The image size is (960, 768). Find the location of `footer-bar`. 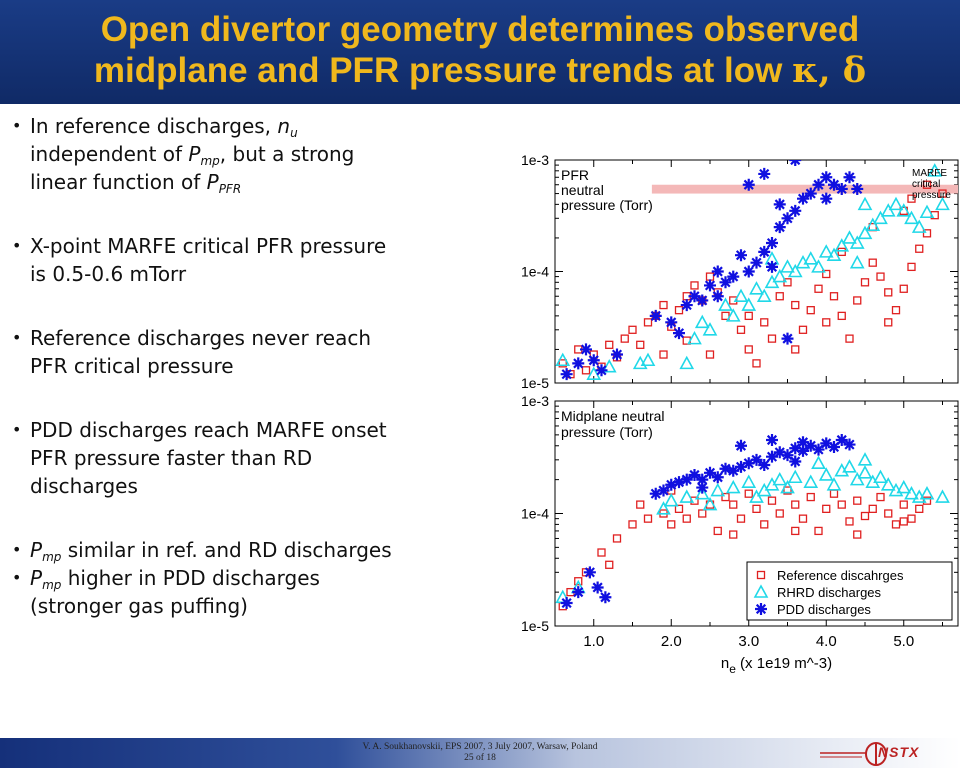

footer-bar is located at coordinates (480, 753).